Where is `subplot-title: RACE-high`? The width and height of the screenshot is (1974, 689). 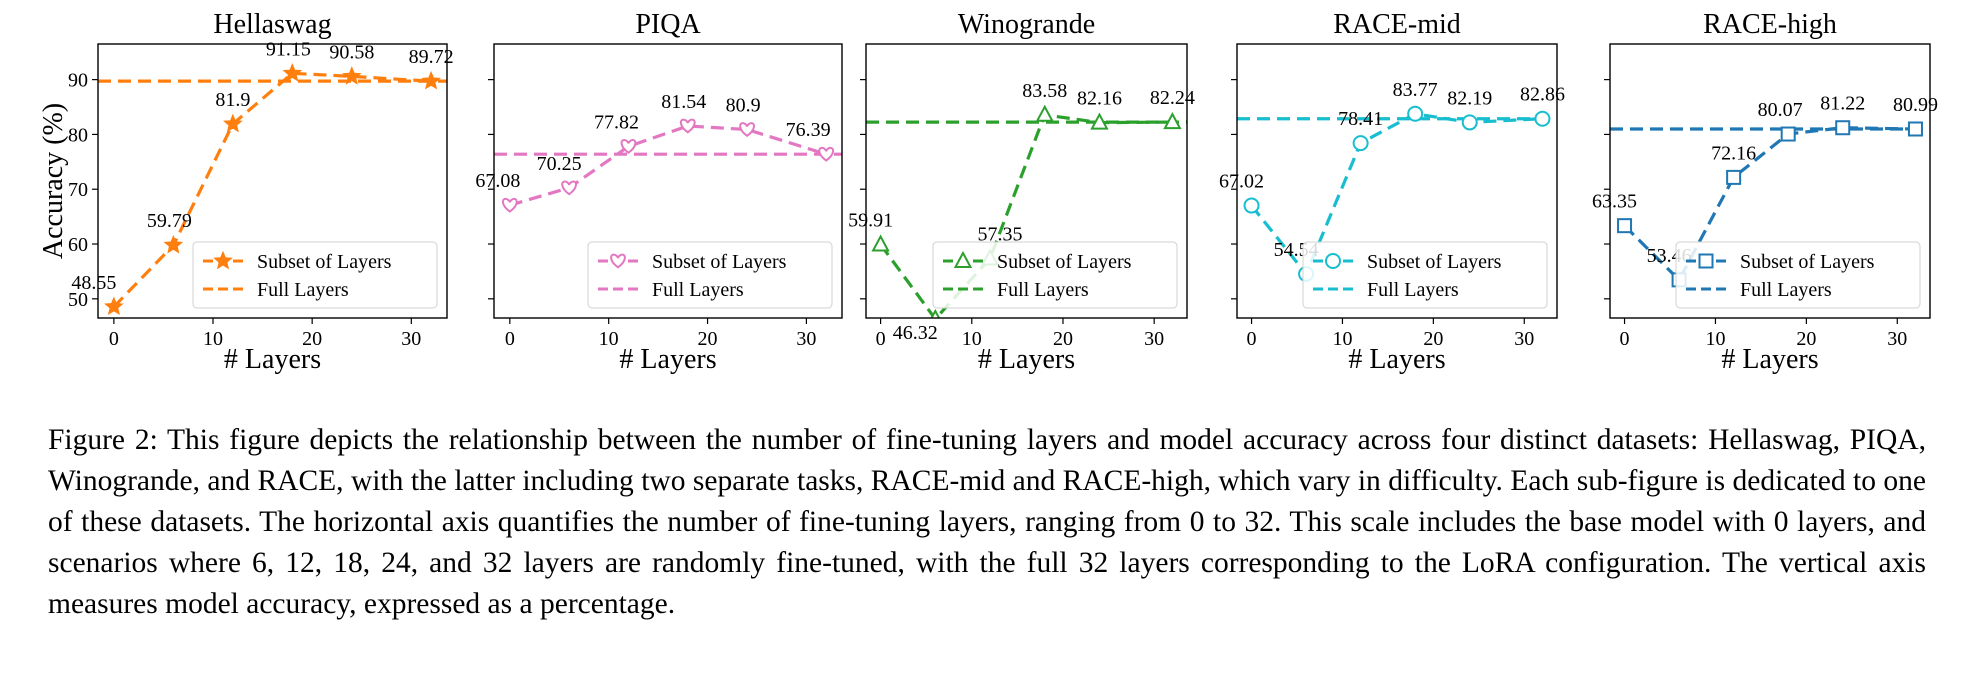 subplot-title: RACE-high is located at coordinates (1770, 24).